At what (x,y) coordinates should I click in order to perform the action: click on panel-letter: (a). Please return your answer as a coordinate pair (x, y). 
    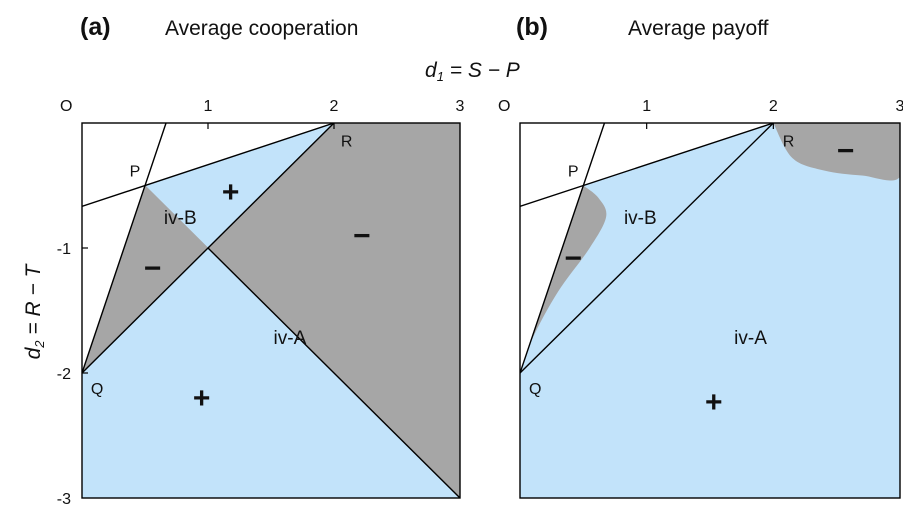
    Looking at the image, I should click on (95, 27).